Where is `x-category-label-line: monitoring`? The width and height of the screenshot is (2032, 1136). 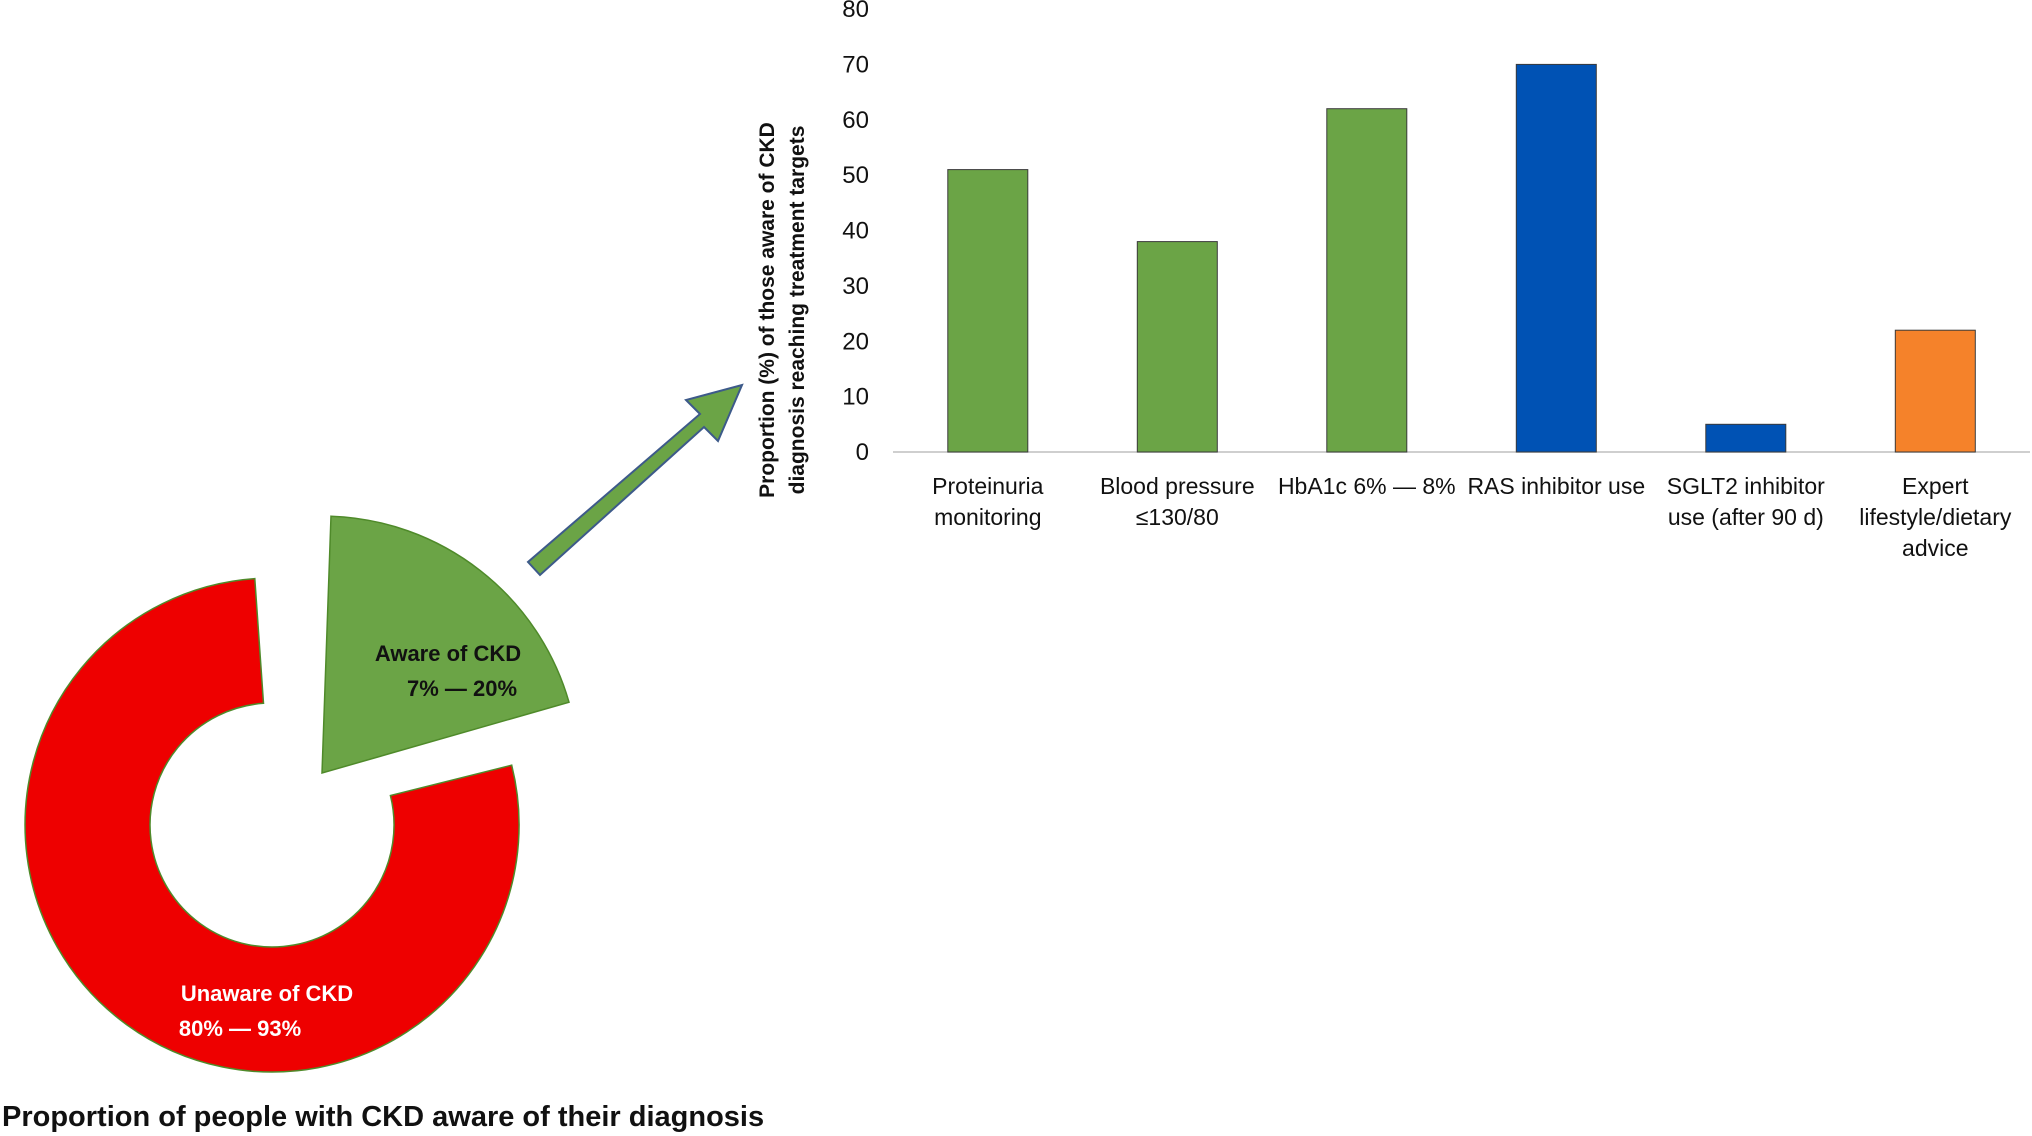
x-category-label-line: monitoring is located at coordinates (987, 517).